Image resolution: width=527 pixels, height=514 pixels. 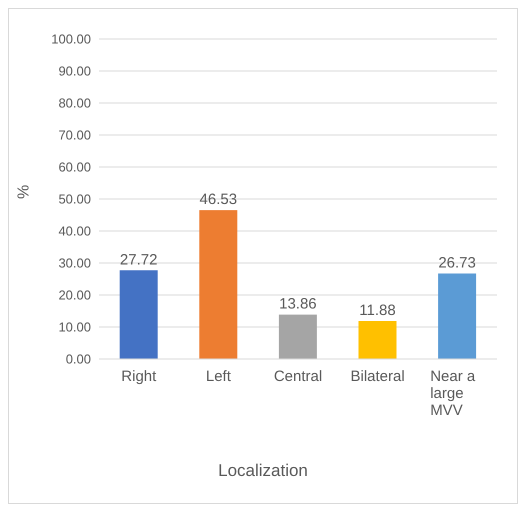 I want to click on y-tick-label: 20.00, so click(x=74, y=295).